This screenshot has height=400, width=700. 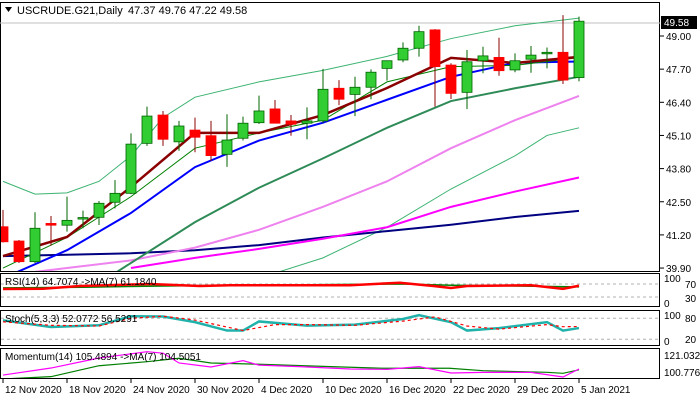 I want to click on rsi-label: RSI(14) 64.7074 ->MA(7) 61.1840, so click(x=81, y=282).